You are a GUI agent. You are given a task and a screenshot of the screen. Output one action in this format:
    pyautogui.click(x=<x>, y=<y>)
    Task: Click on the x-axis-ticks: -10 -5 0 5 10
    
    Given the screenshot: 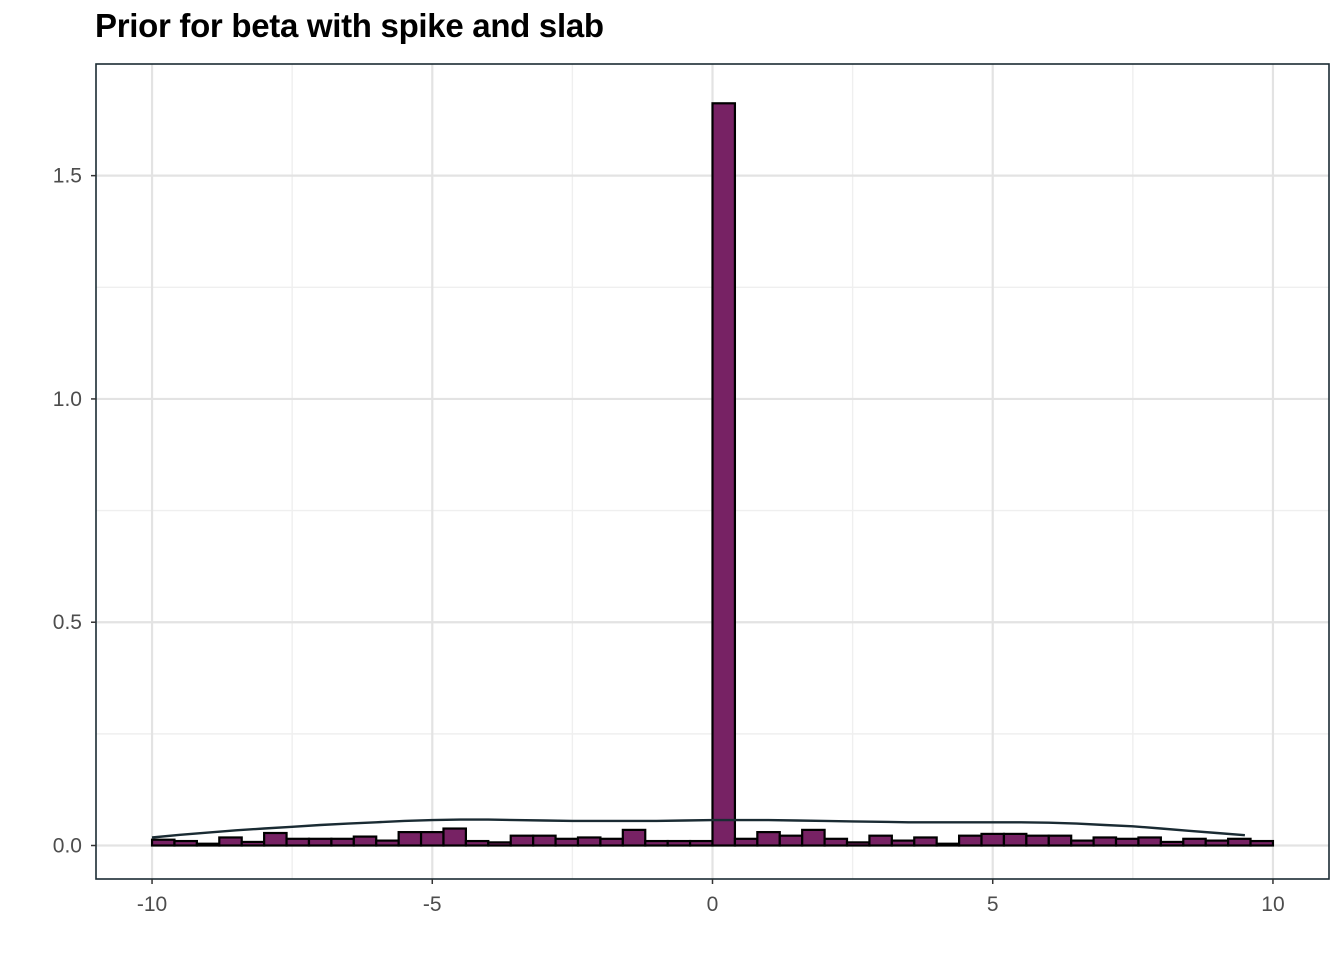 What is the action you would take?
    pyautogui.click(x=711, y=897)
    